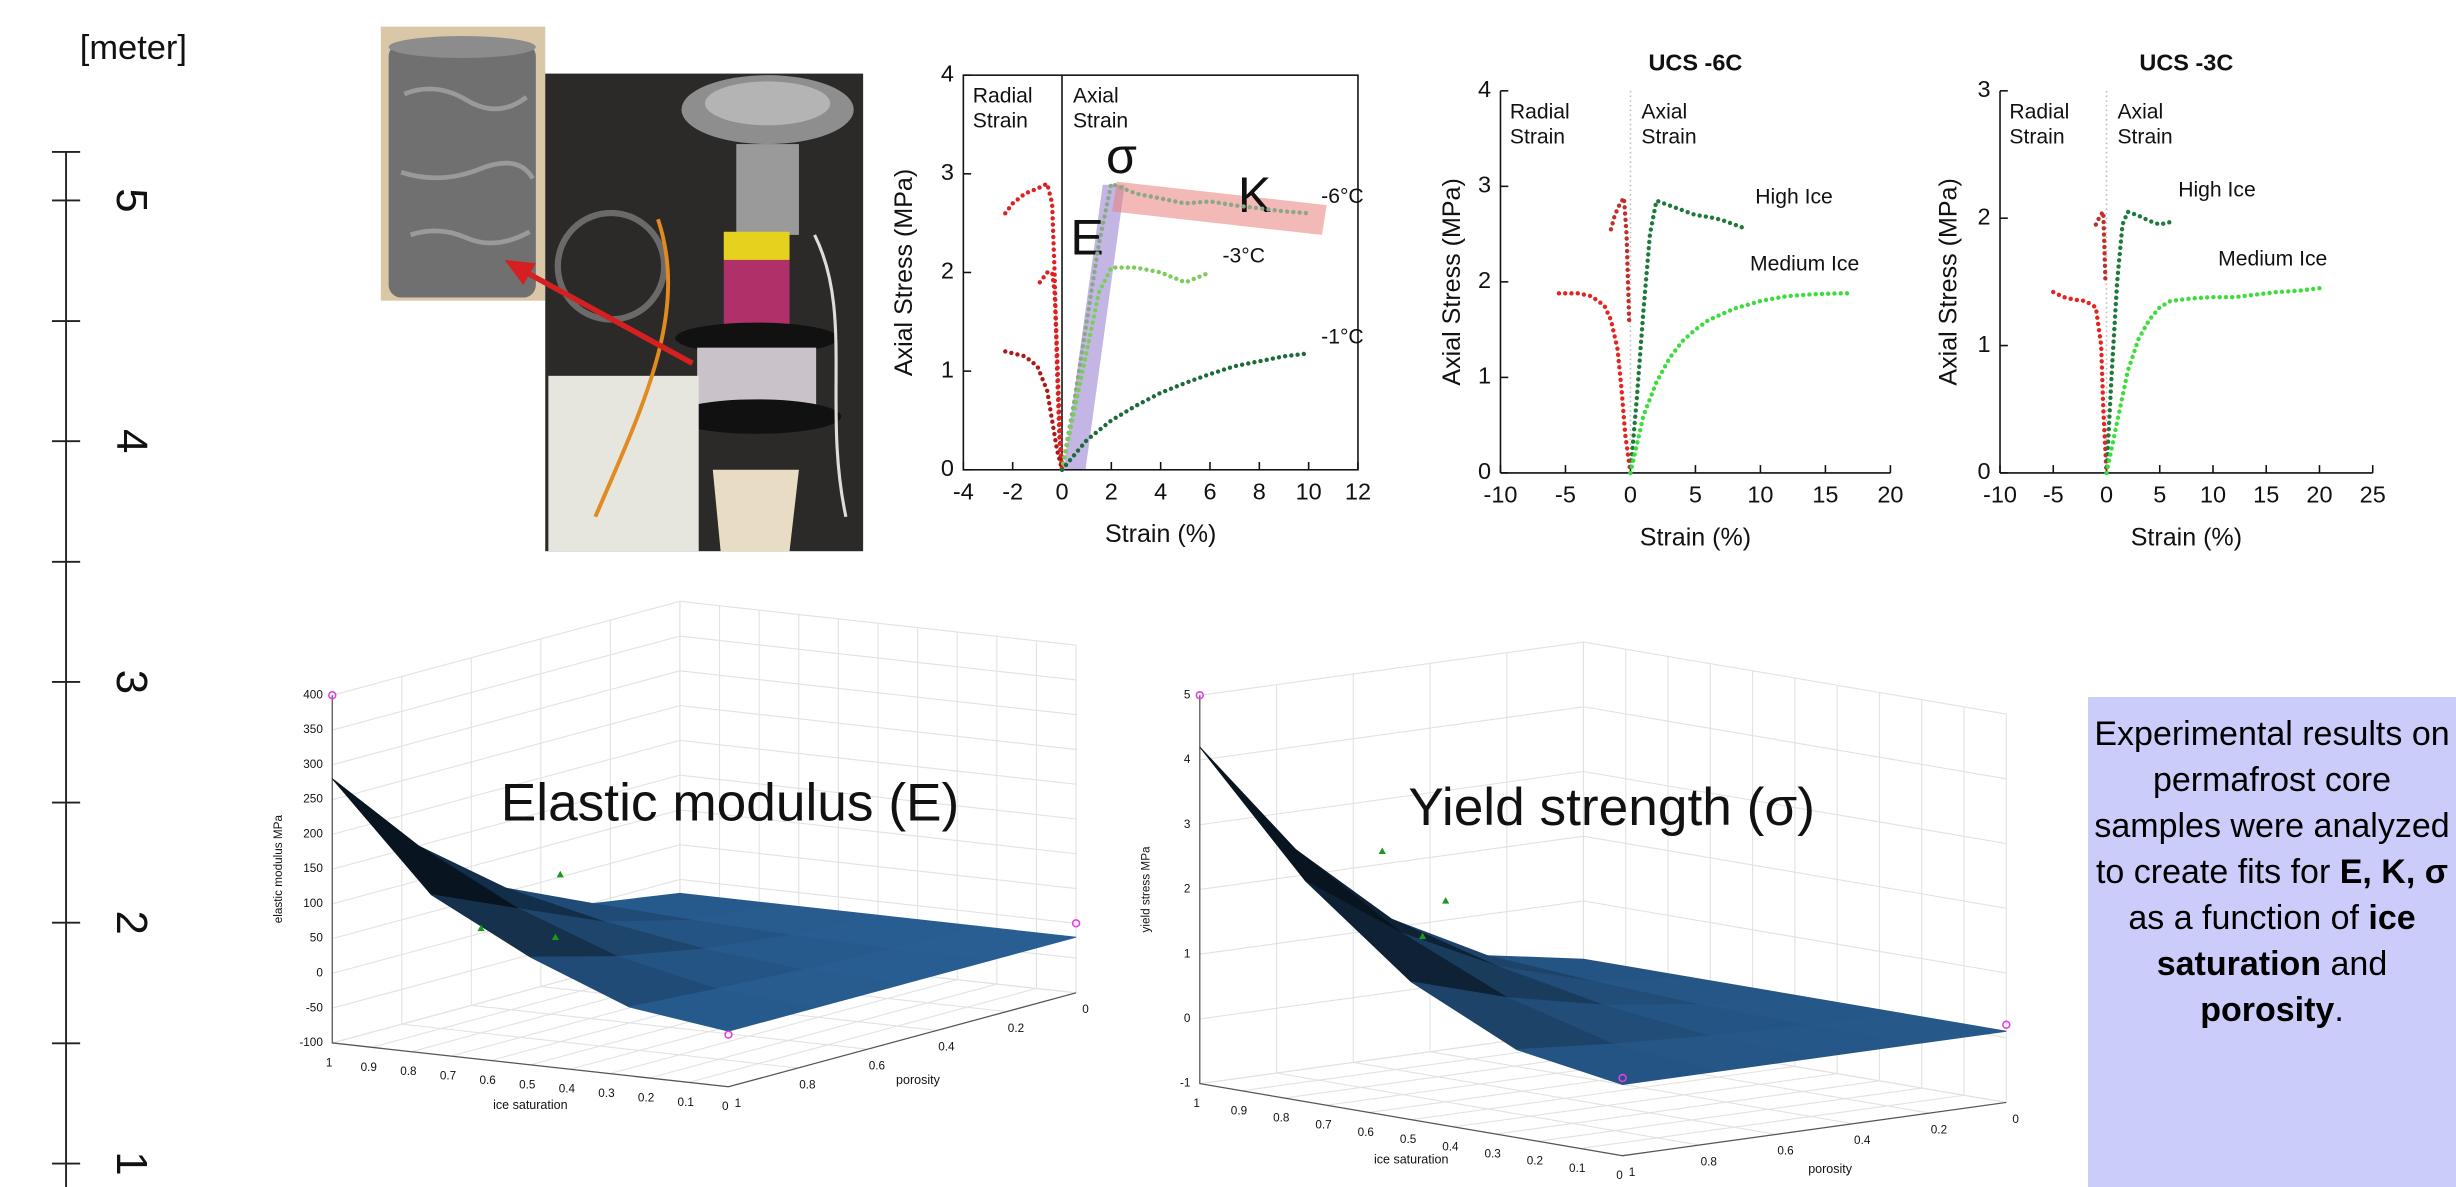  Describe the element at coordinates (1187, 759) in the screenshot. I see `z-tick-label: 4` at that location.